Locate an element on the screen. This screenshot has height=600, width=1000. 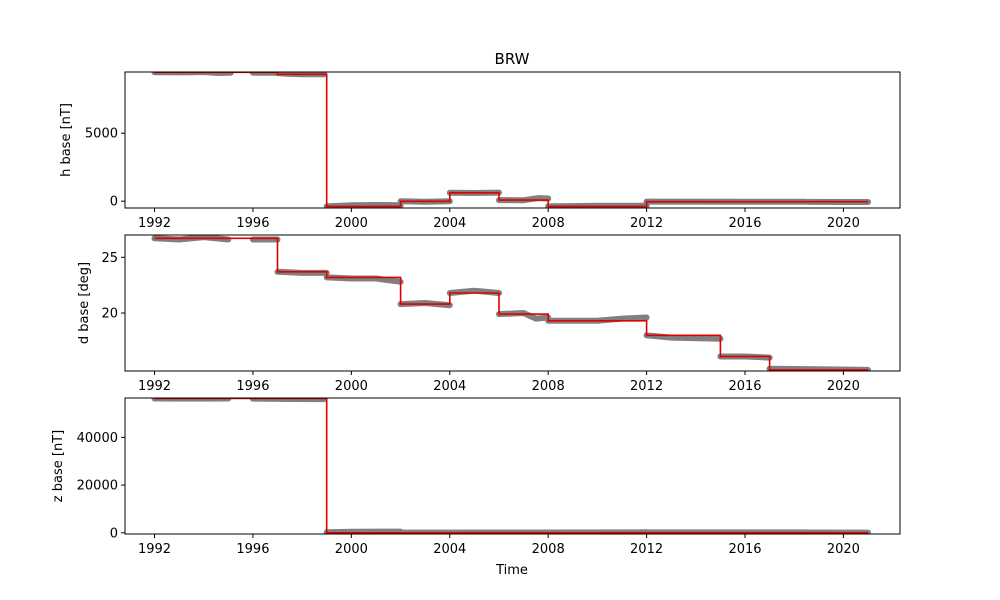
h-base-xtick-label-2008: 2008 is located at coordinates (548, 223).